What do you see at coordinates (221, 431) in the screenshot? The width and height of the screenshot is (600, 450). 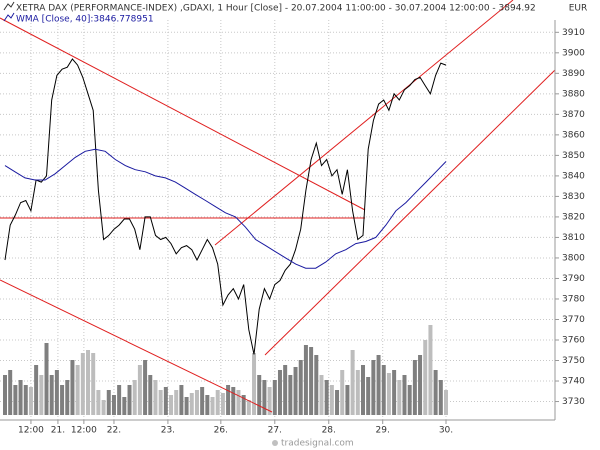 I see `x-tick-label: 26.` at bounding box center [221, 431].